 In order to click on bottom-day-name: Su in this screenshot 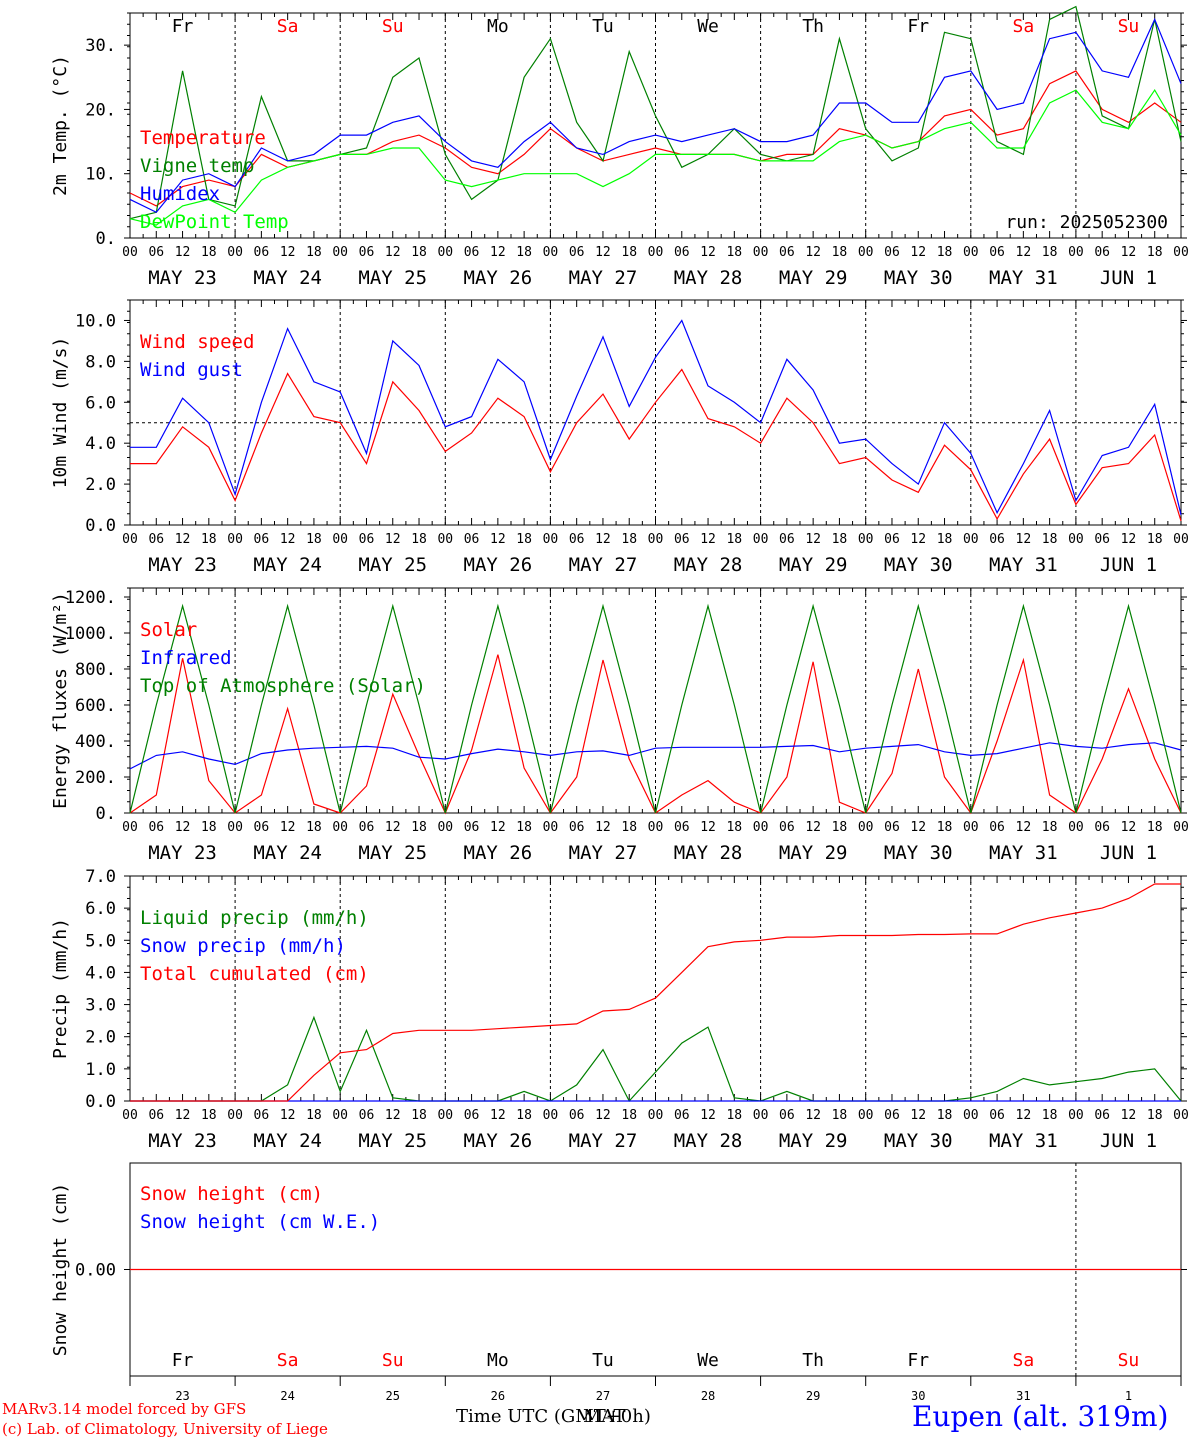, I will do `click(393, 1360)`.